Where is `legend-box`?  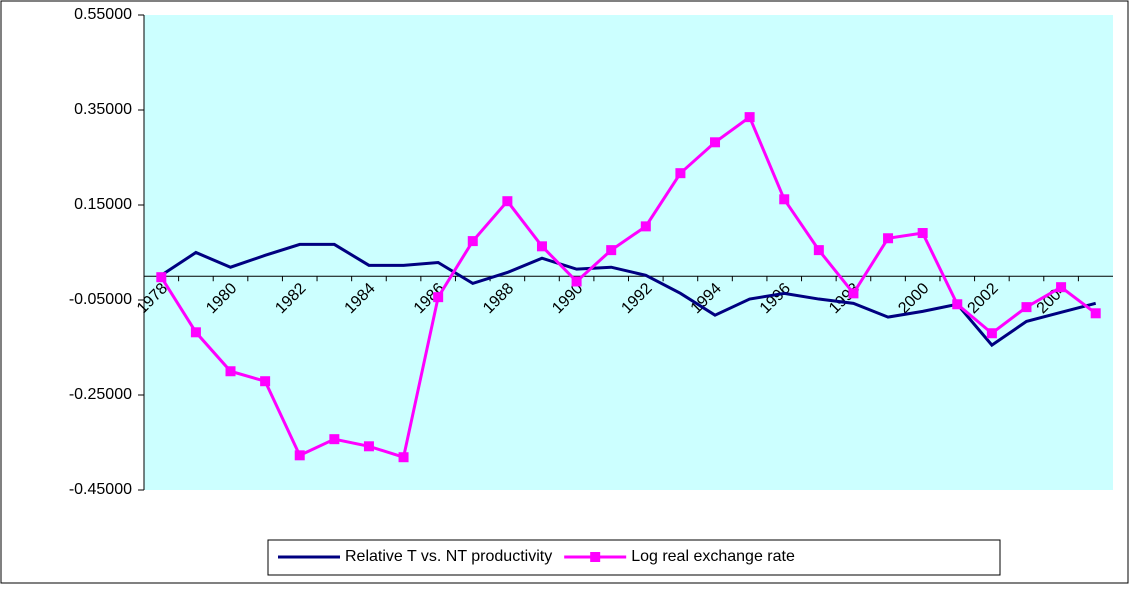 legend-box is located at coordinates (634, 557).